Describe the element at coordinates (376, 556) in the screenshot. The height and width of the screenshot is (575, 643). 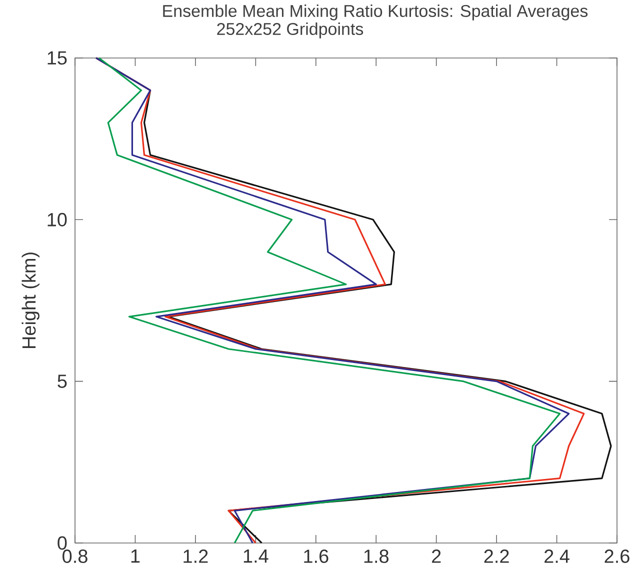
I see `x-tick-label: 1.8` at that location.